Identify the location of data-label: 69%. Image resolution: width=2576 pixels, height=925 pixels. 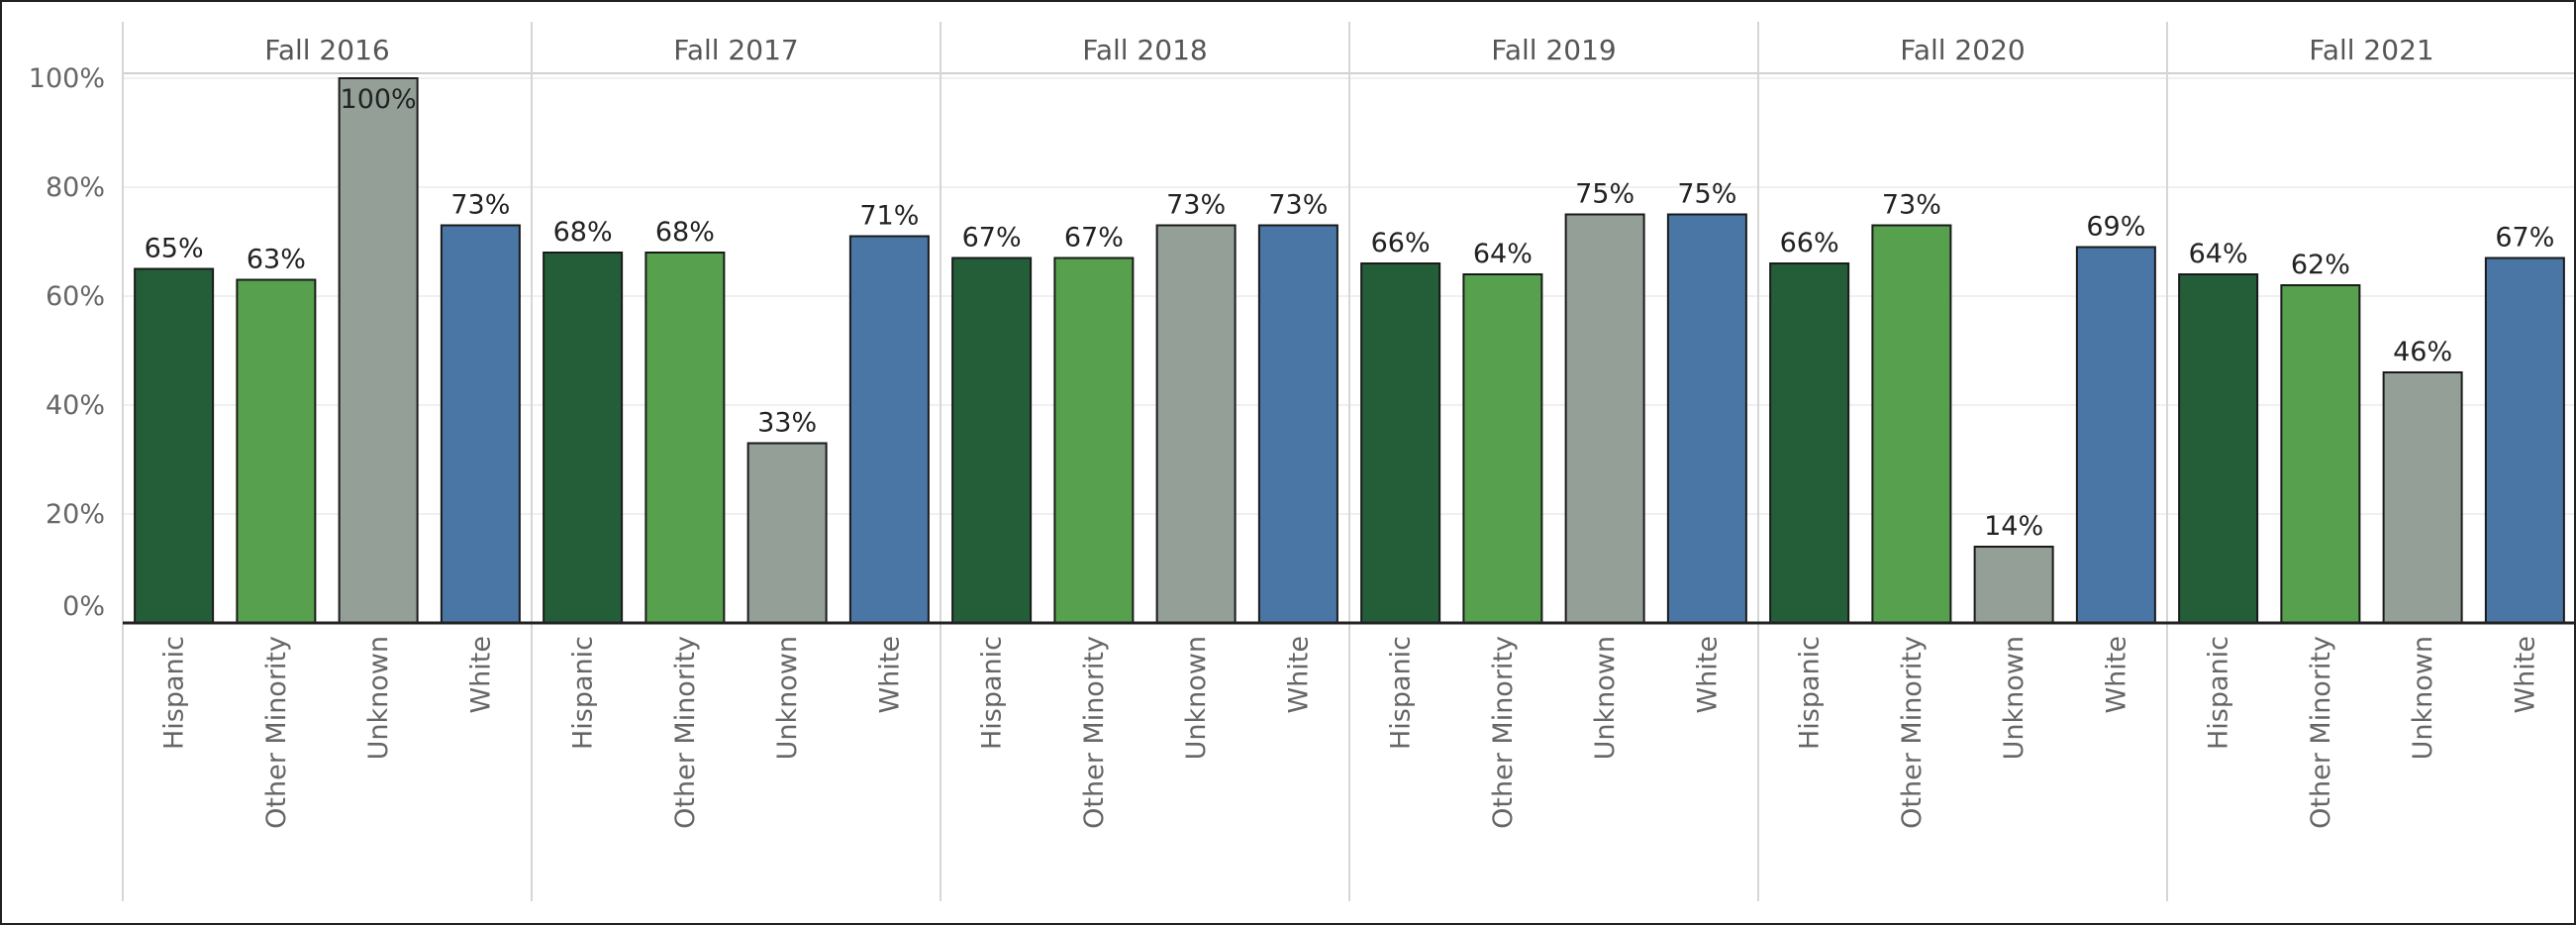
(2115, 227).